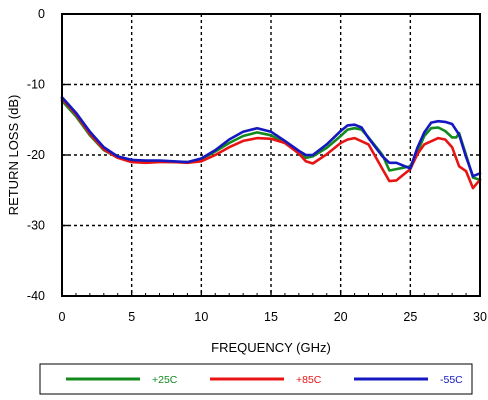 The width and height of the screenshot is (488, 400). What do you see at coordinates (341, 317) in the screenshot?
I see `x-tick-label: 20` at bounding box center [341, 317].